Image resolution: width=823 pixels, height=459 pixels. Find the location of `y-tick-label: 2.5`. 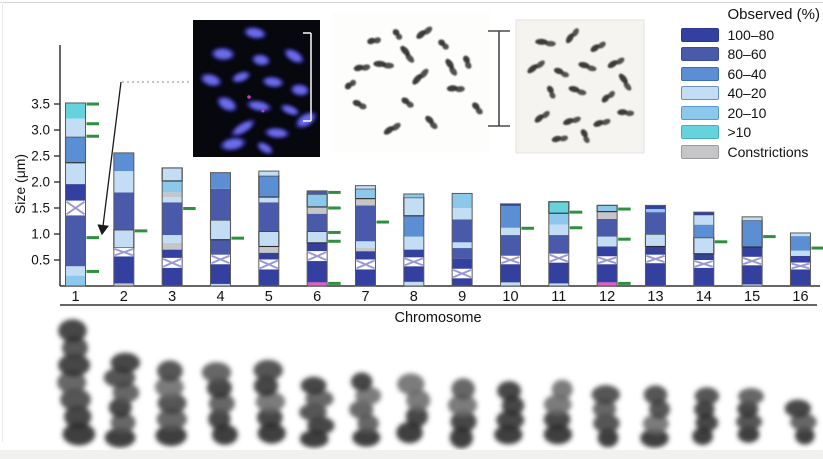

y-tick-label: 2.5 is located at coordinates (40, 156).